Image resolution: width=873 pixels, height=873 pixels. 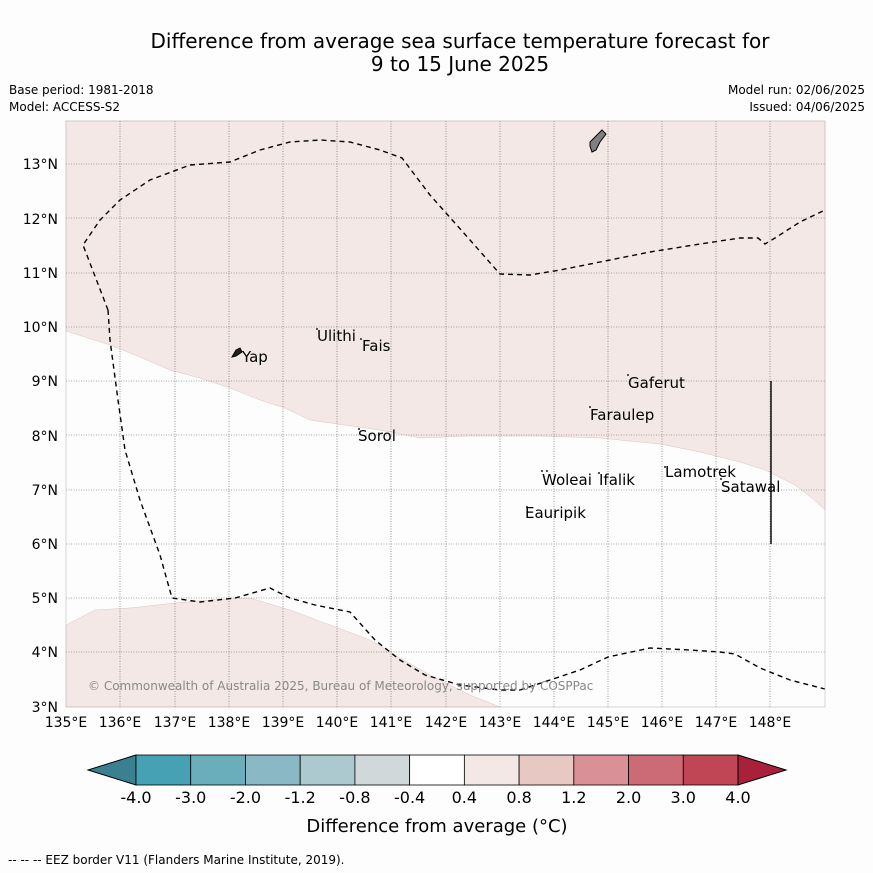 I want to click on colorbar-tick-label: 2.0, so click(x=628, y=797).